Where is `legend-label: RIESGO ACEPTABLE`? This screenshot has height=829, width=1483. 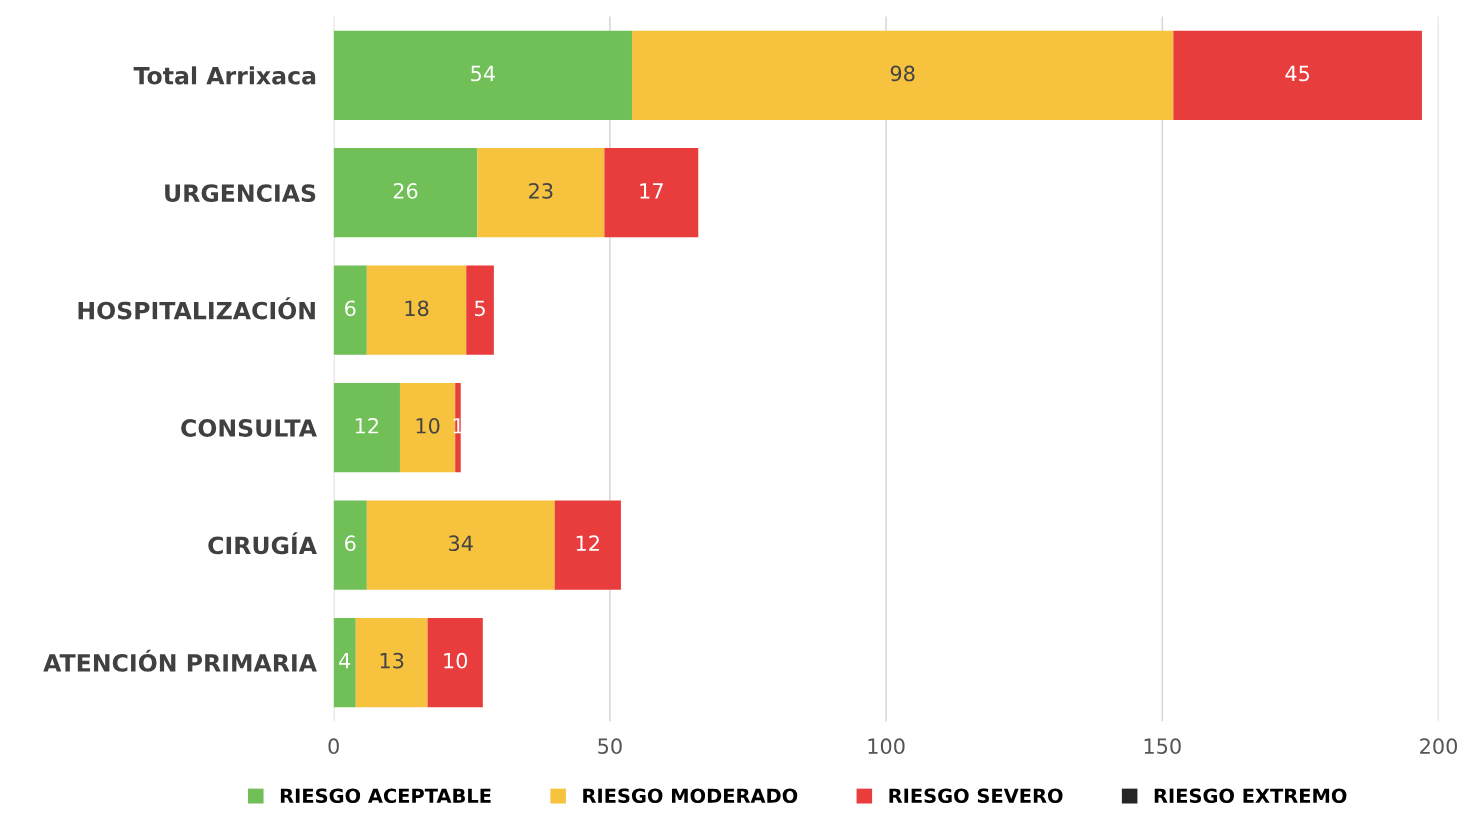
legend-label: RIESGO ACEPTABLE is located at coordinates (385, 796).